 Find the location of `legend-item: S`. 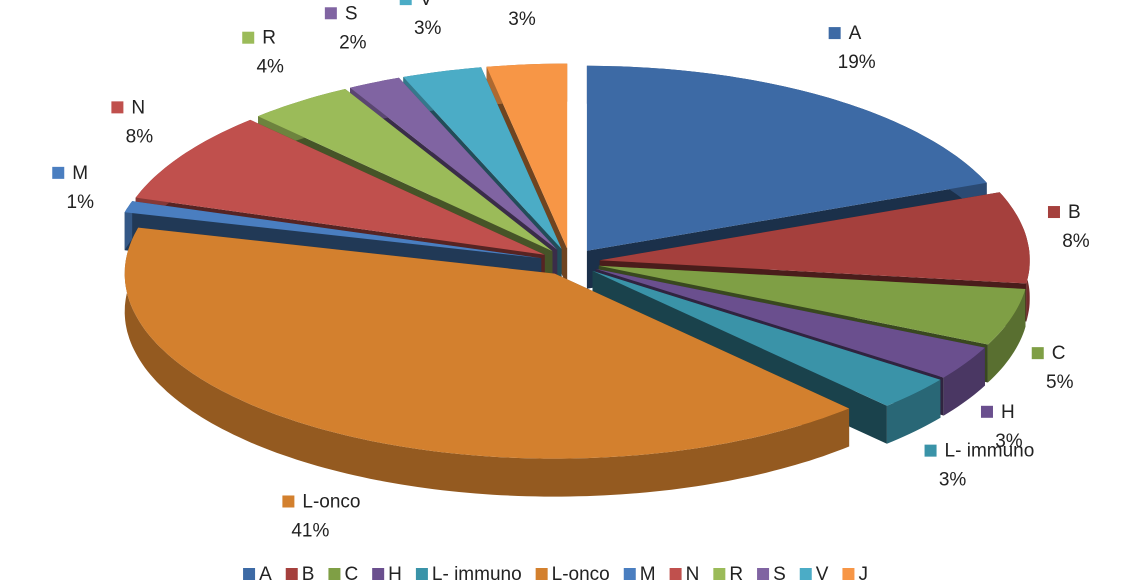

legend-item: S is located at coordinates (771, 574).